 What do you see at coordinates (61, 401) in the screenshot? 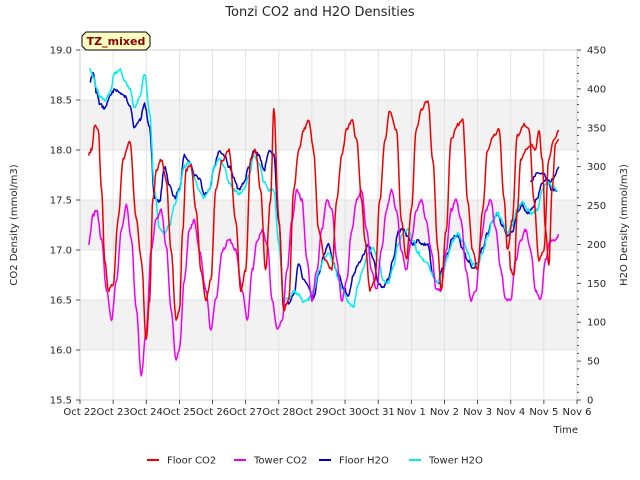
I see `y-left-tick-label: 15.5` at bounding box center [61, 401].